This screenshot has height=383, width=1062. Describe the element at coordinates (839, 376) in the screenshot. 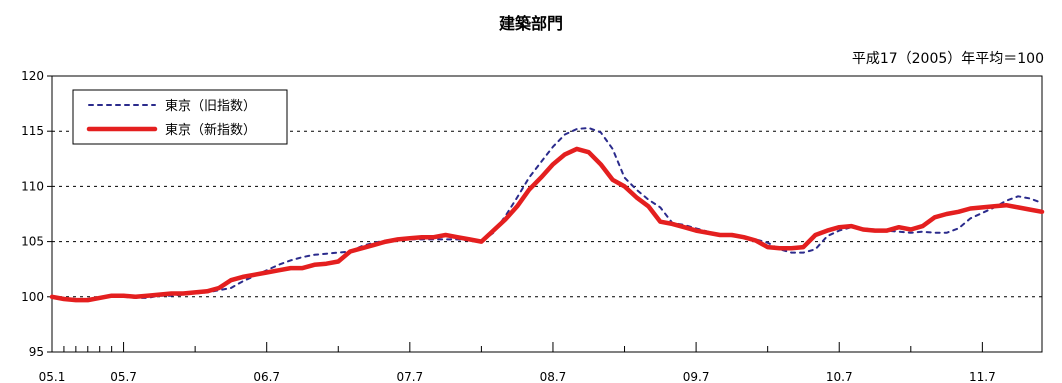

I see `x-tick-label: 10.7` at that location.